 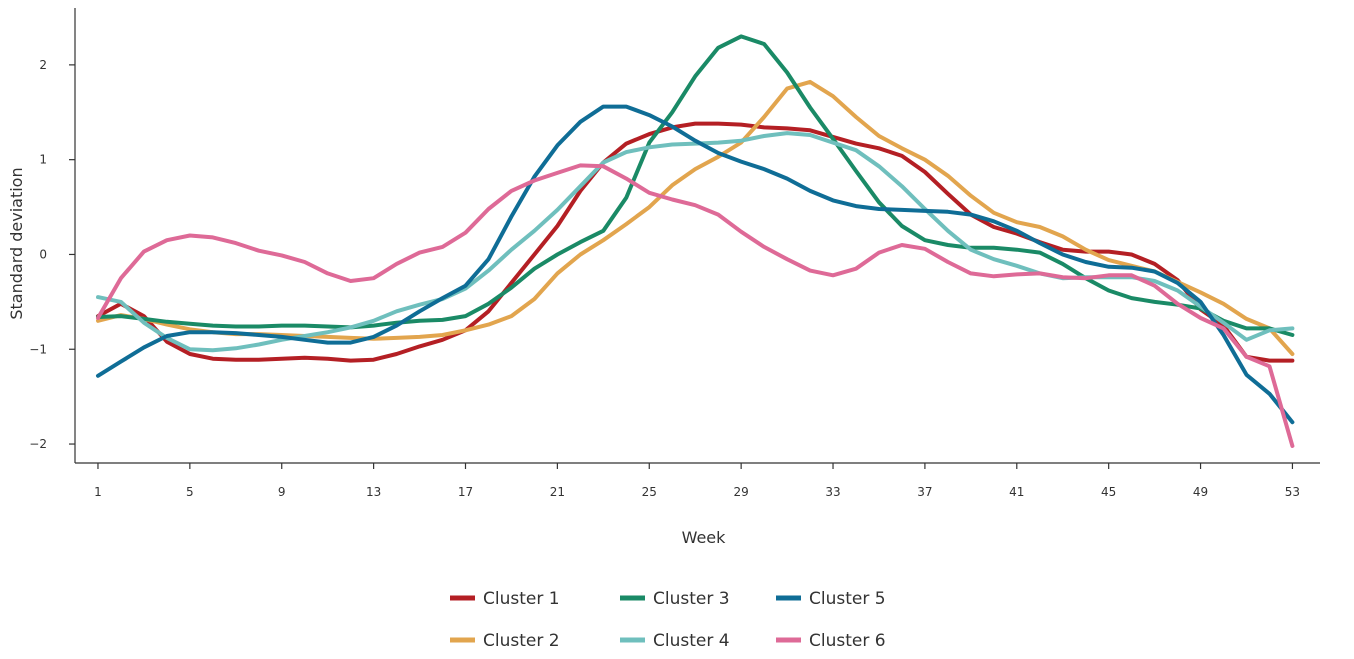 I want to click on y-tick-label: −2, so click(x=38, y=444).